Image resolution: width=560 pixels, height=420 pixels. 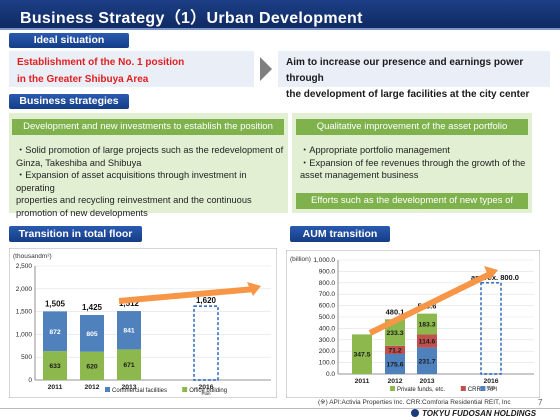 What do you see at coordinates (327, 363) in the screenshot?
I see `y-tick-label: 100.0` at bounding box center [327, 363].